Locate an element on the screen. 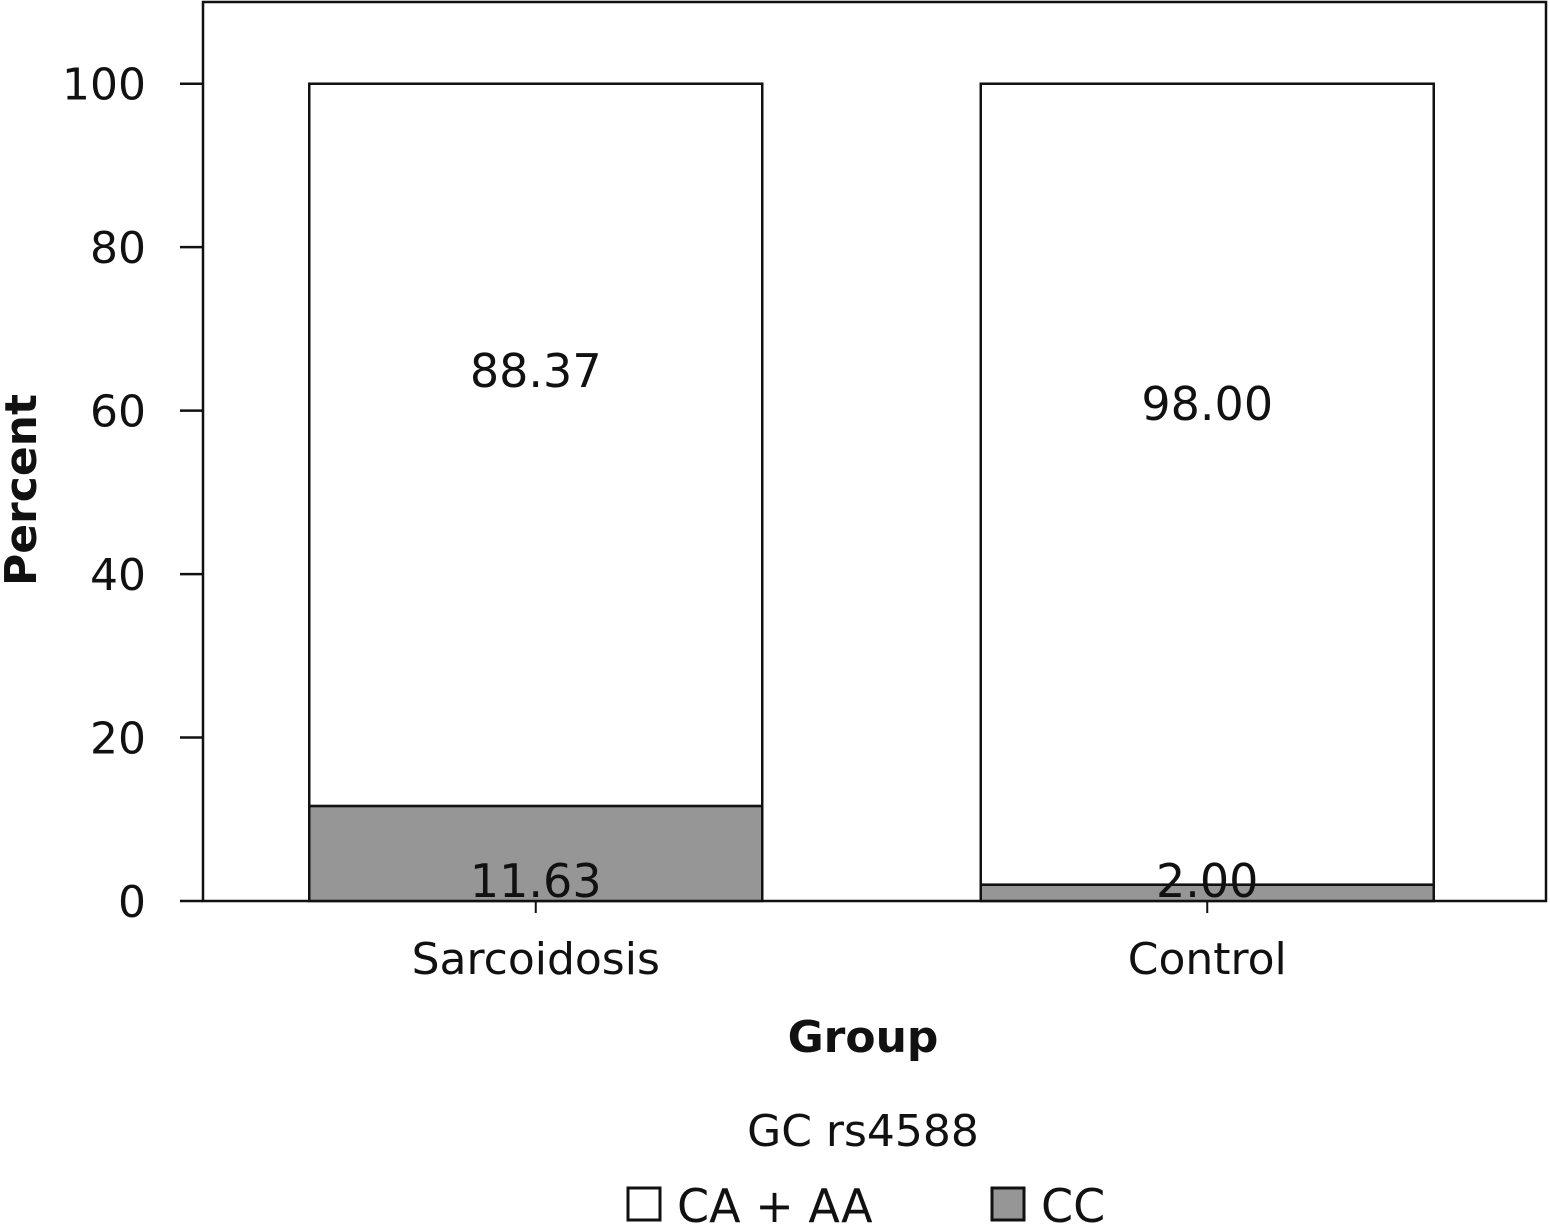  legend-label-cc: CC is located at coordinates (1073, 1202).